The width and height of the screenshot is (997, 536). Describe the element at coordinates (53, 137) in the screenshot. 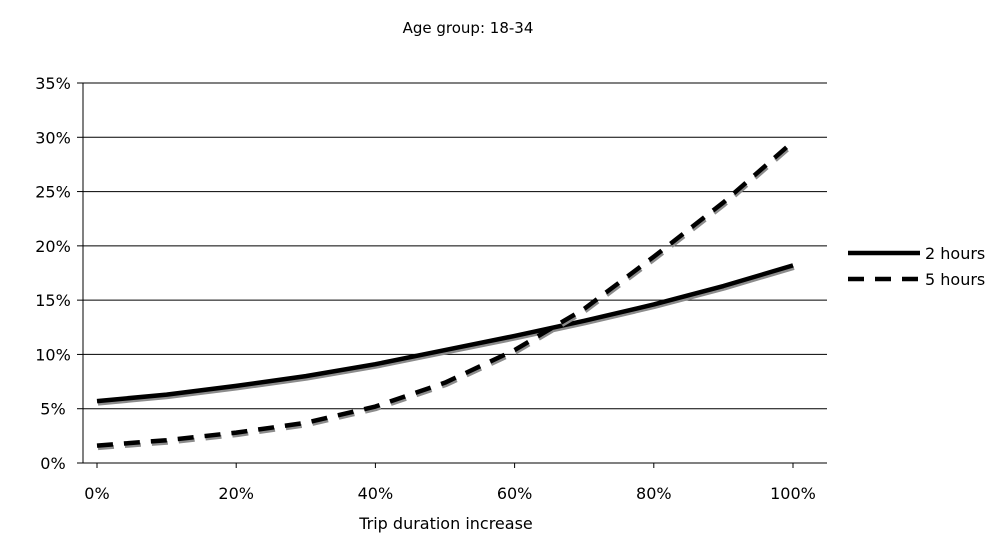

I see `y-tick-label: 30%` at that location.